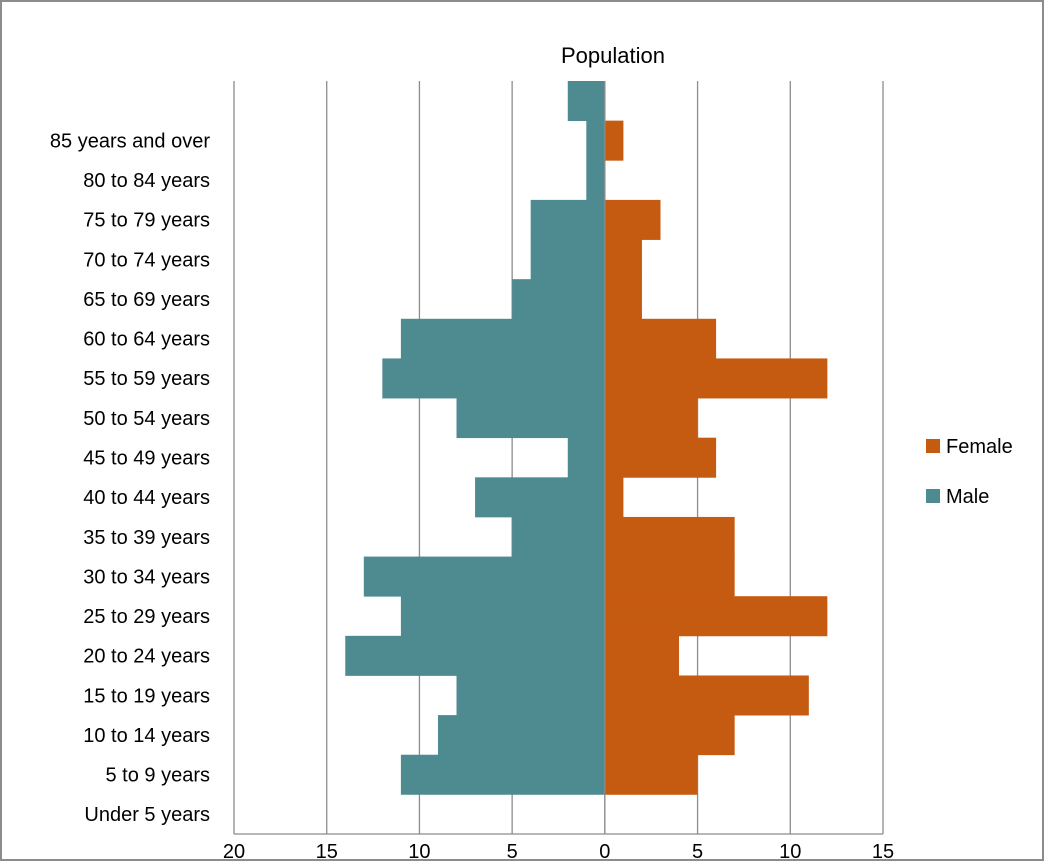 This screenshot has height=863, width=1044. What do you see at coordinates (327, 852) in the screenshot?
I see `x-tick-label-1: 15` at bounding box center [327, 852].